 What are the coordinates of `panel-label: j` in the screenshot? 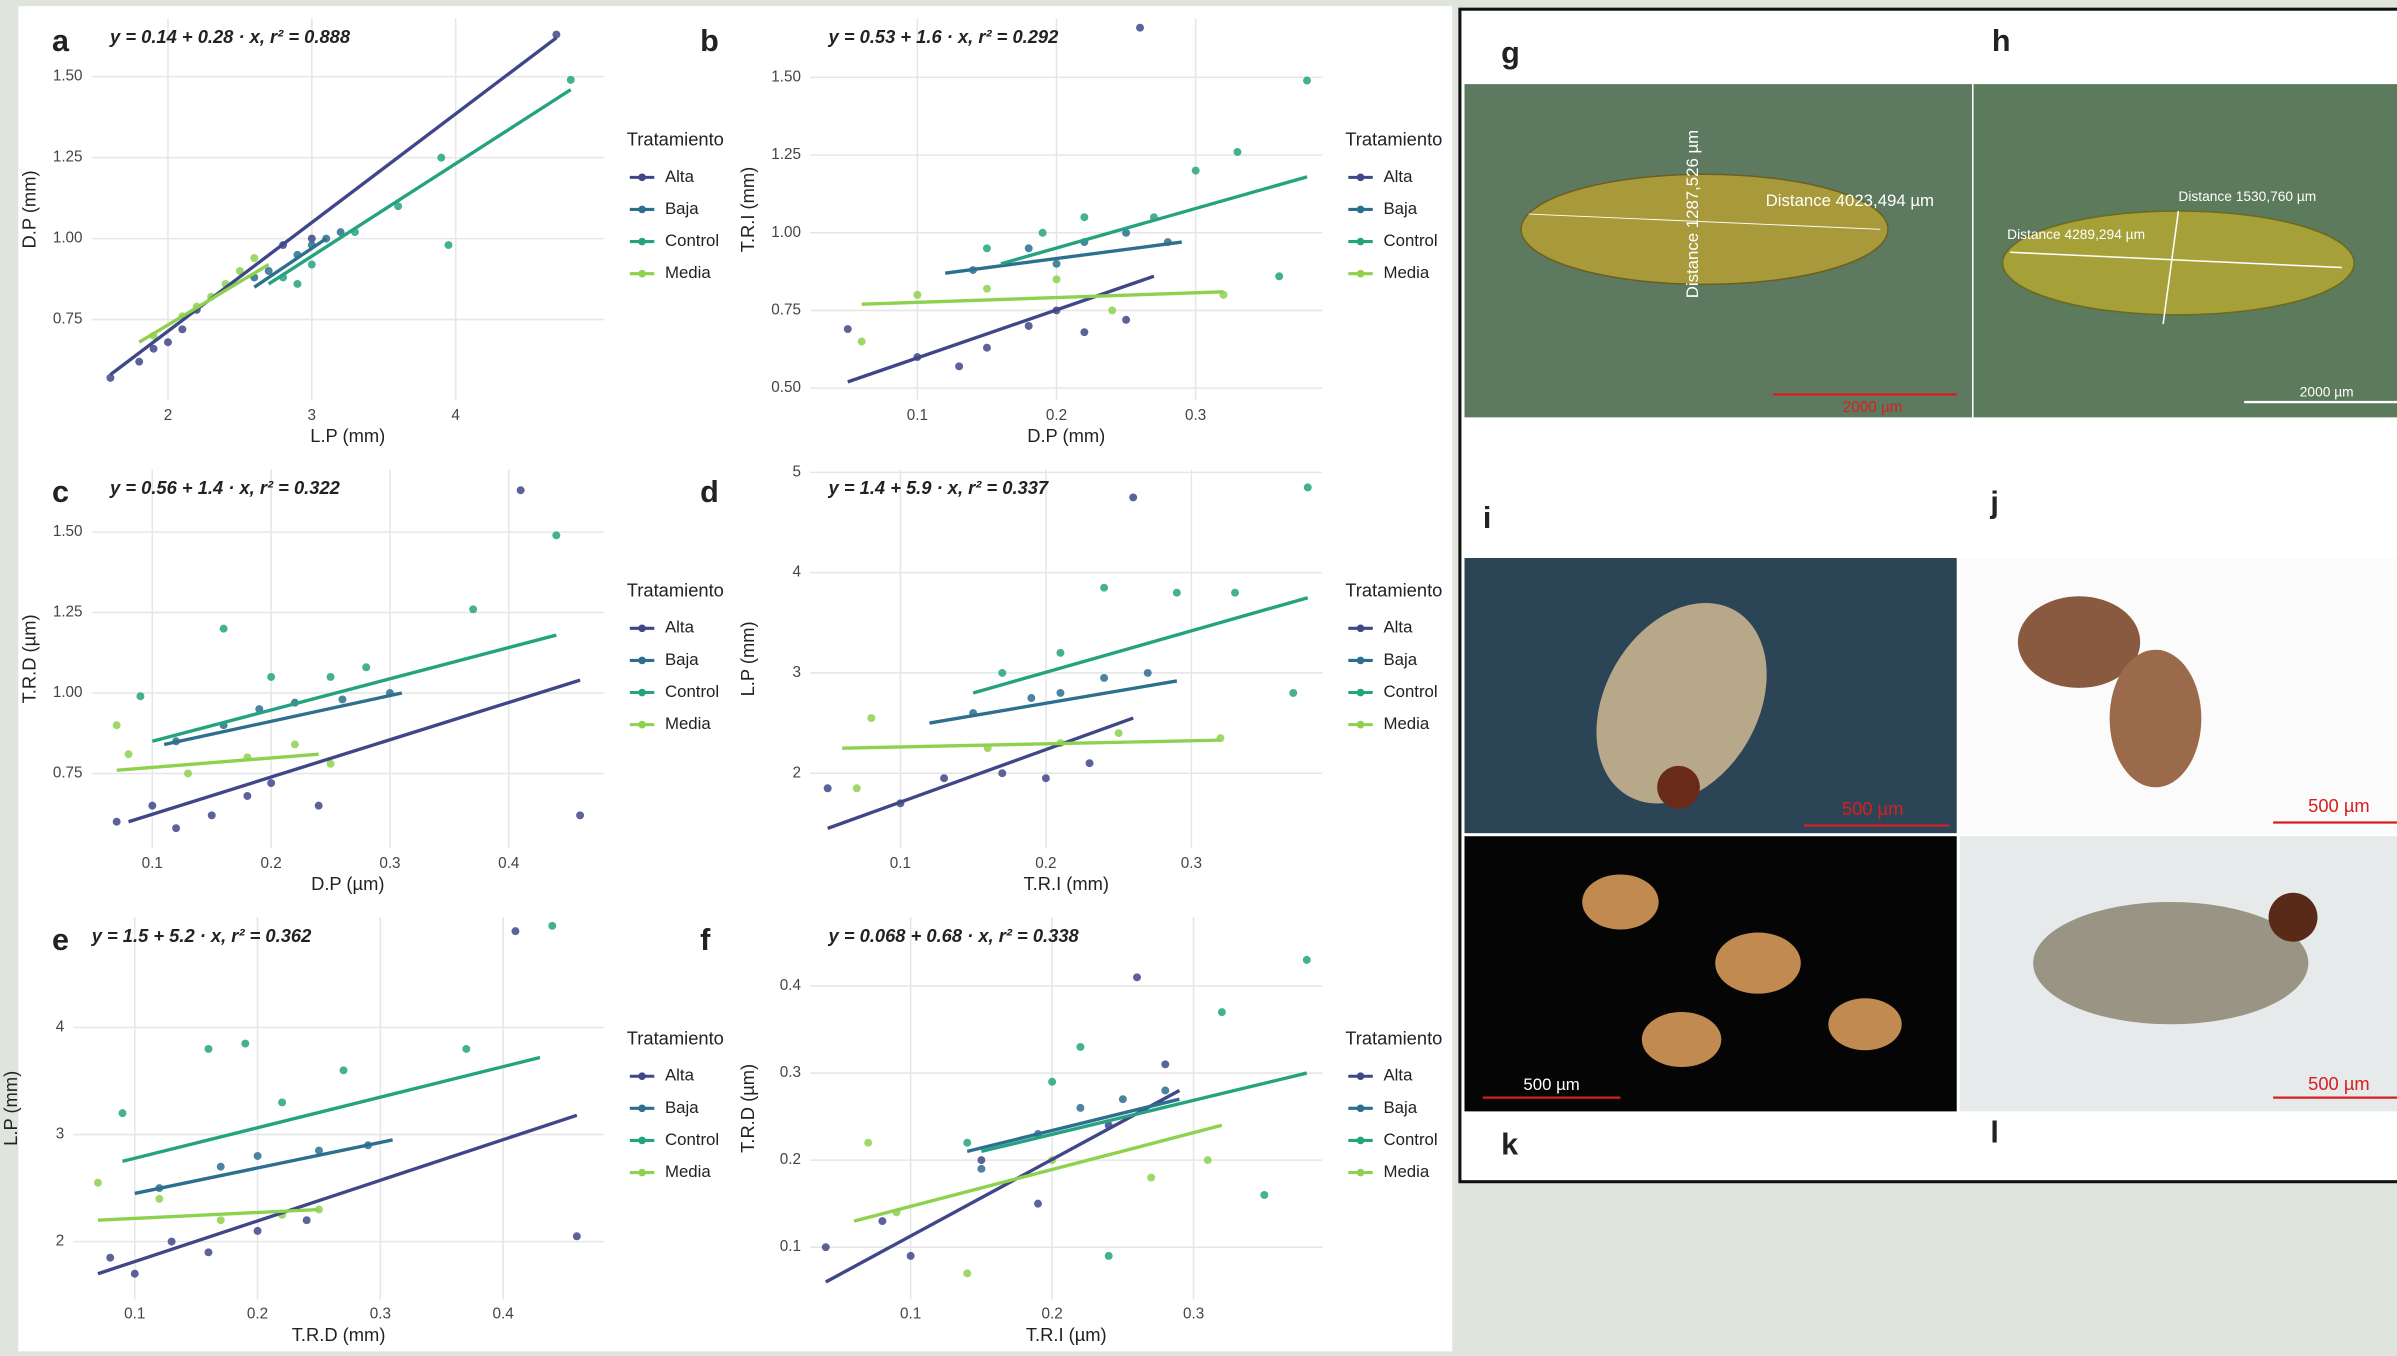 It's located at (1994, 503).